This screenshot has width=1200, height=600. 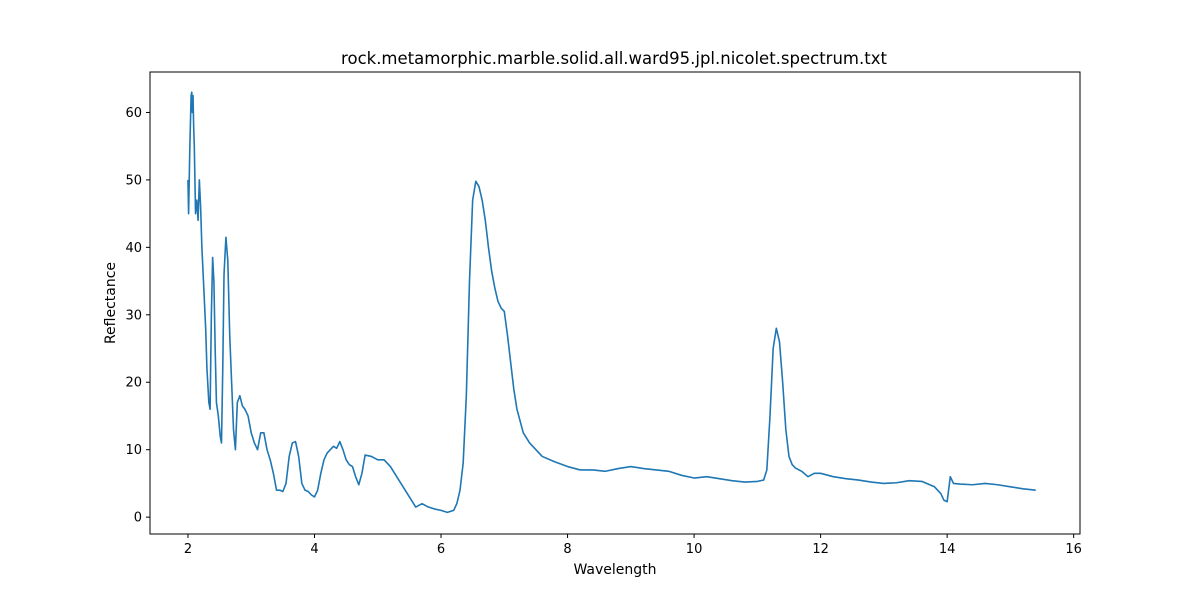 What do you see at coordinates (441, 549) in the screenshot?
I see `x-tick-label: 6` at bounding box center [441, 549].